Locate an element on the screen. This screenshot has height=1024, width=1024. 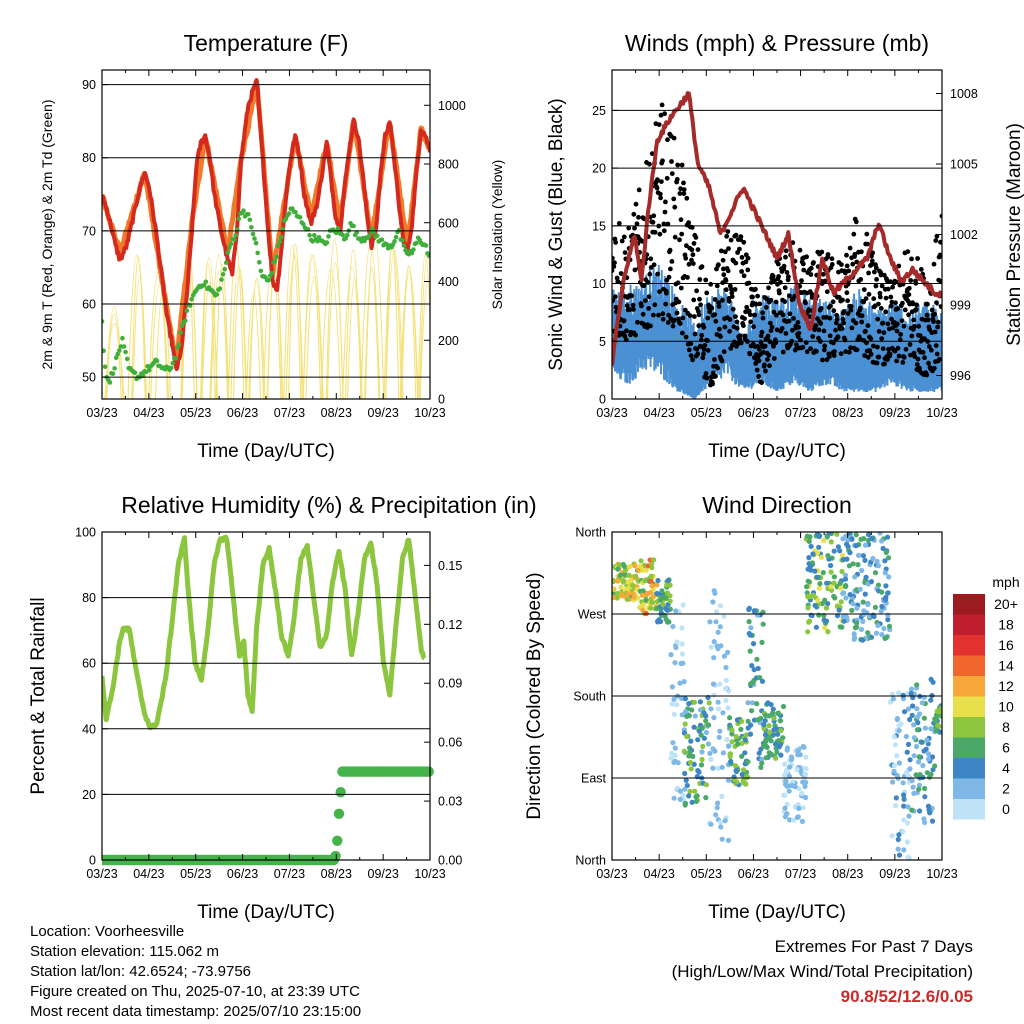
y-right-tick-label: 1002 is located at coordinates (964, 235).